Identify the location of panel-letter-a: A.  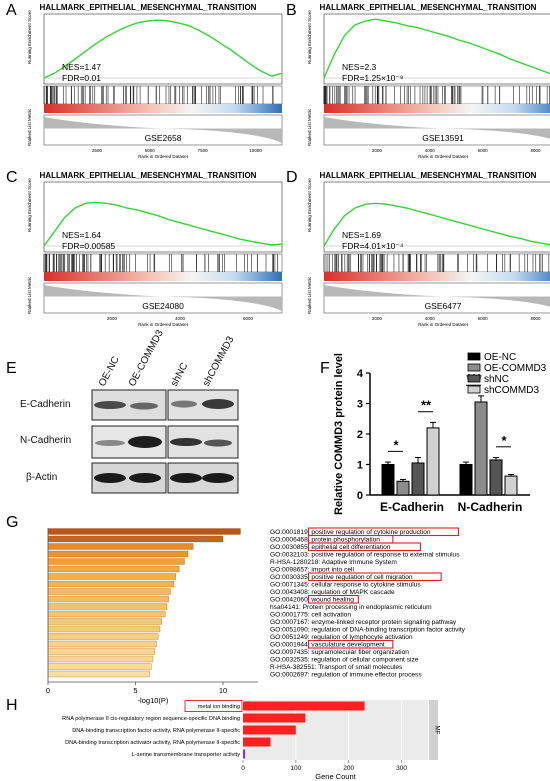
(11, 10).